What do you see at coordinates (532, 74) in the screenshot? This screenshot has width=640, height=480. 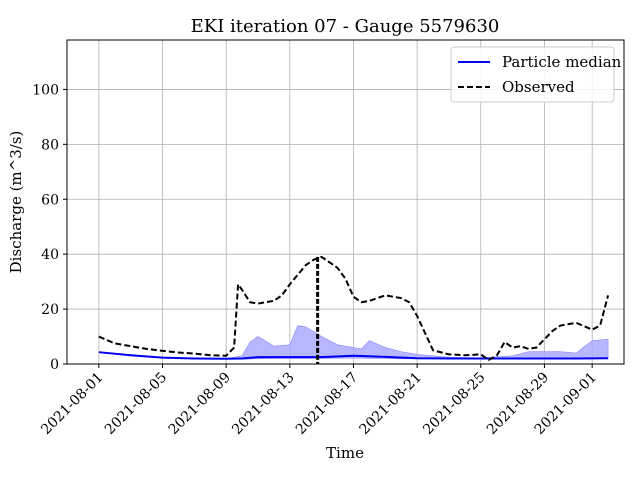 I see `legend-box` at bounding box center [532, 74].